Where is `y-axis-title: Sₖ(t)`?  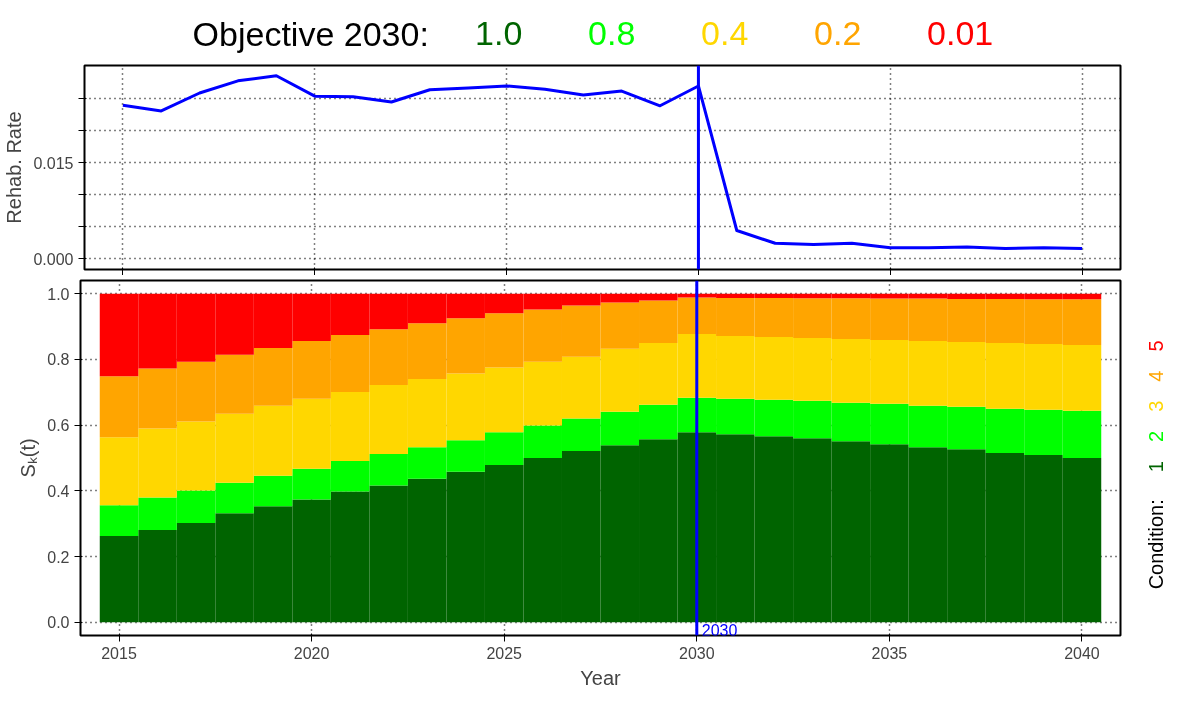
y-axis-title: Sₖ(t) is located at coordinates (28, 458).